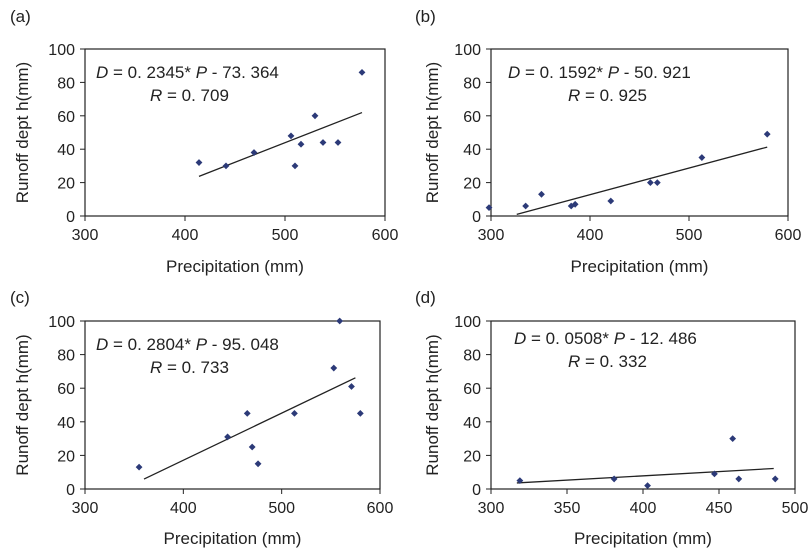 This screenshot has width=811, height=550. Describe the element at coordinates (425, 16) in the screenshot. I see `panel-label: (b)` at that location.